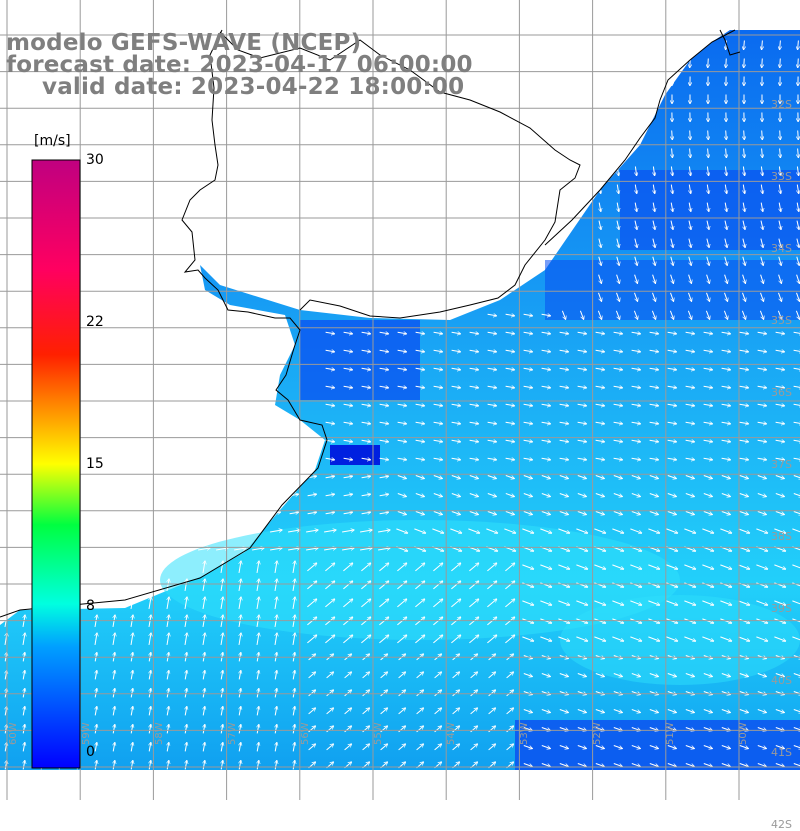 This screenshot has width=800, height=831. What do you see at coordinates (781, 392) in the screenshot?
I see `lat-label: 36S` at bounding box center [781, 392].